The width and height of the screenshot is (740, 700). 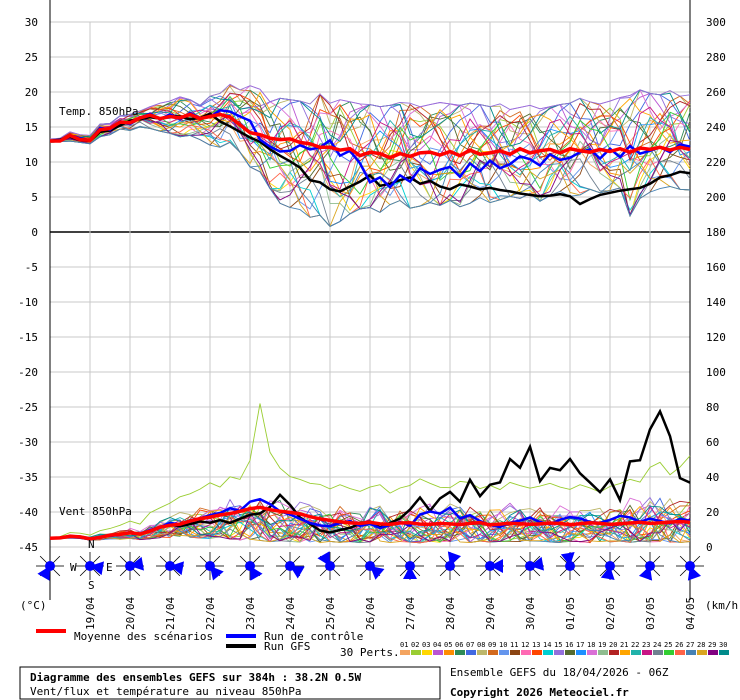 What do you see at coordinates (34, 197) in the screenshot?
I see `y-left-tick-label: 5` at bounding box center [34, 197].